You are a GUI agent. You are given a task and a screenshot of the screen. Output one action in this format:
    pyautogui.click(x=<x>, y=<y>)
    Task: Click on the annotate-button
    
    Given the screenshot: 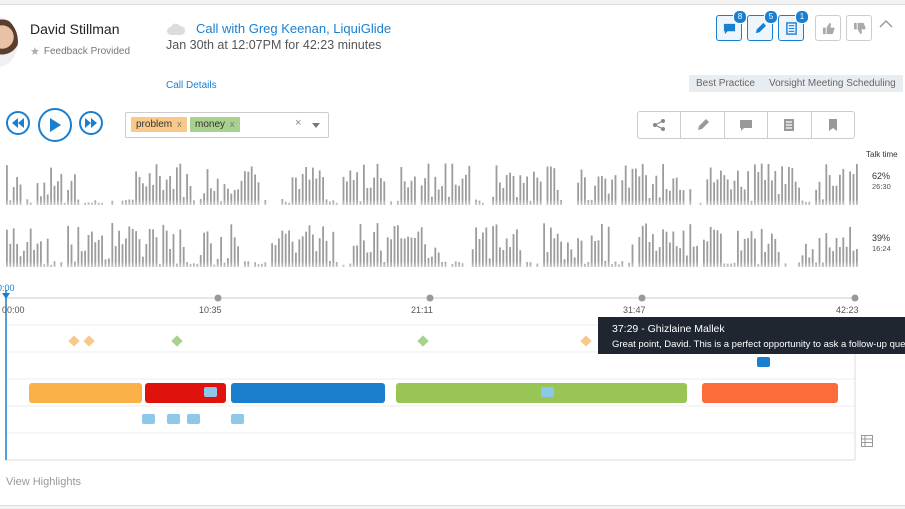 What is the action you would take?
    pyautogui.click(x=703, y=125)
    